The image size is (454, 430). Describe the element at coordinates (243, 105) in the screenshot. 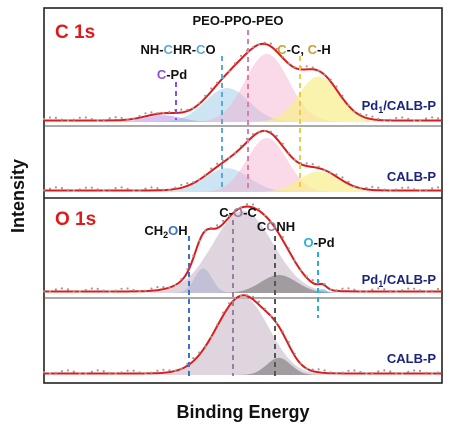

I see `component-peak-nh-chr-co` at that location.